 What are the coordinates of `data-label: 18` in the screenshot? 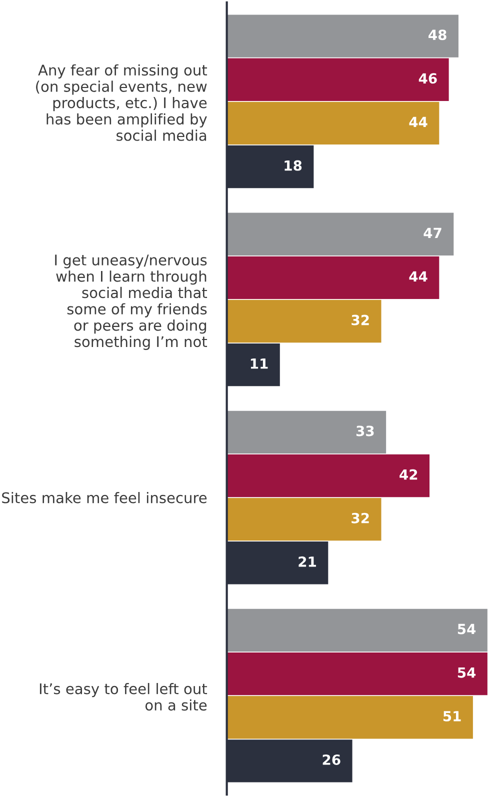 It's located at (293, 165).